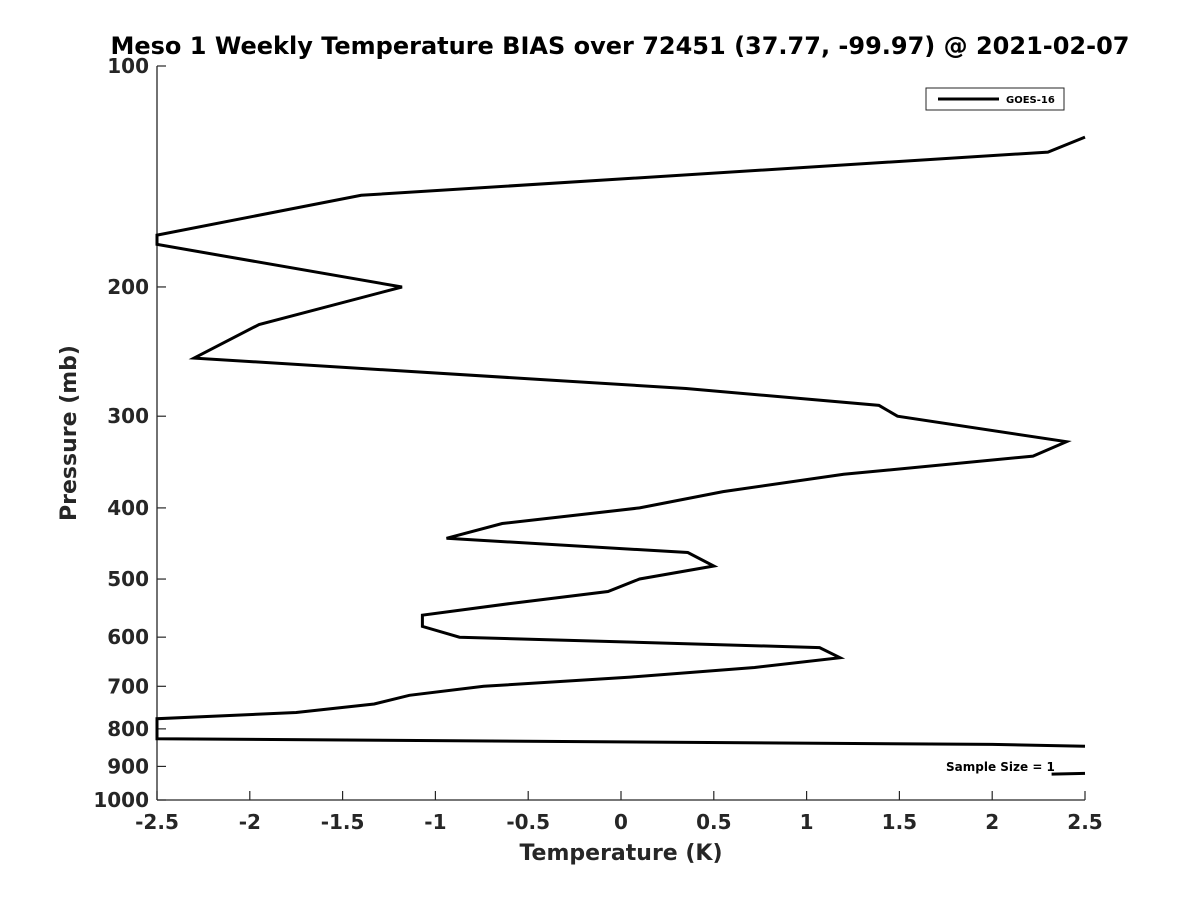  Describe the element at coordinates (621, 822) in the screenshot. I see `x-tick-label: 0` at that location.